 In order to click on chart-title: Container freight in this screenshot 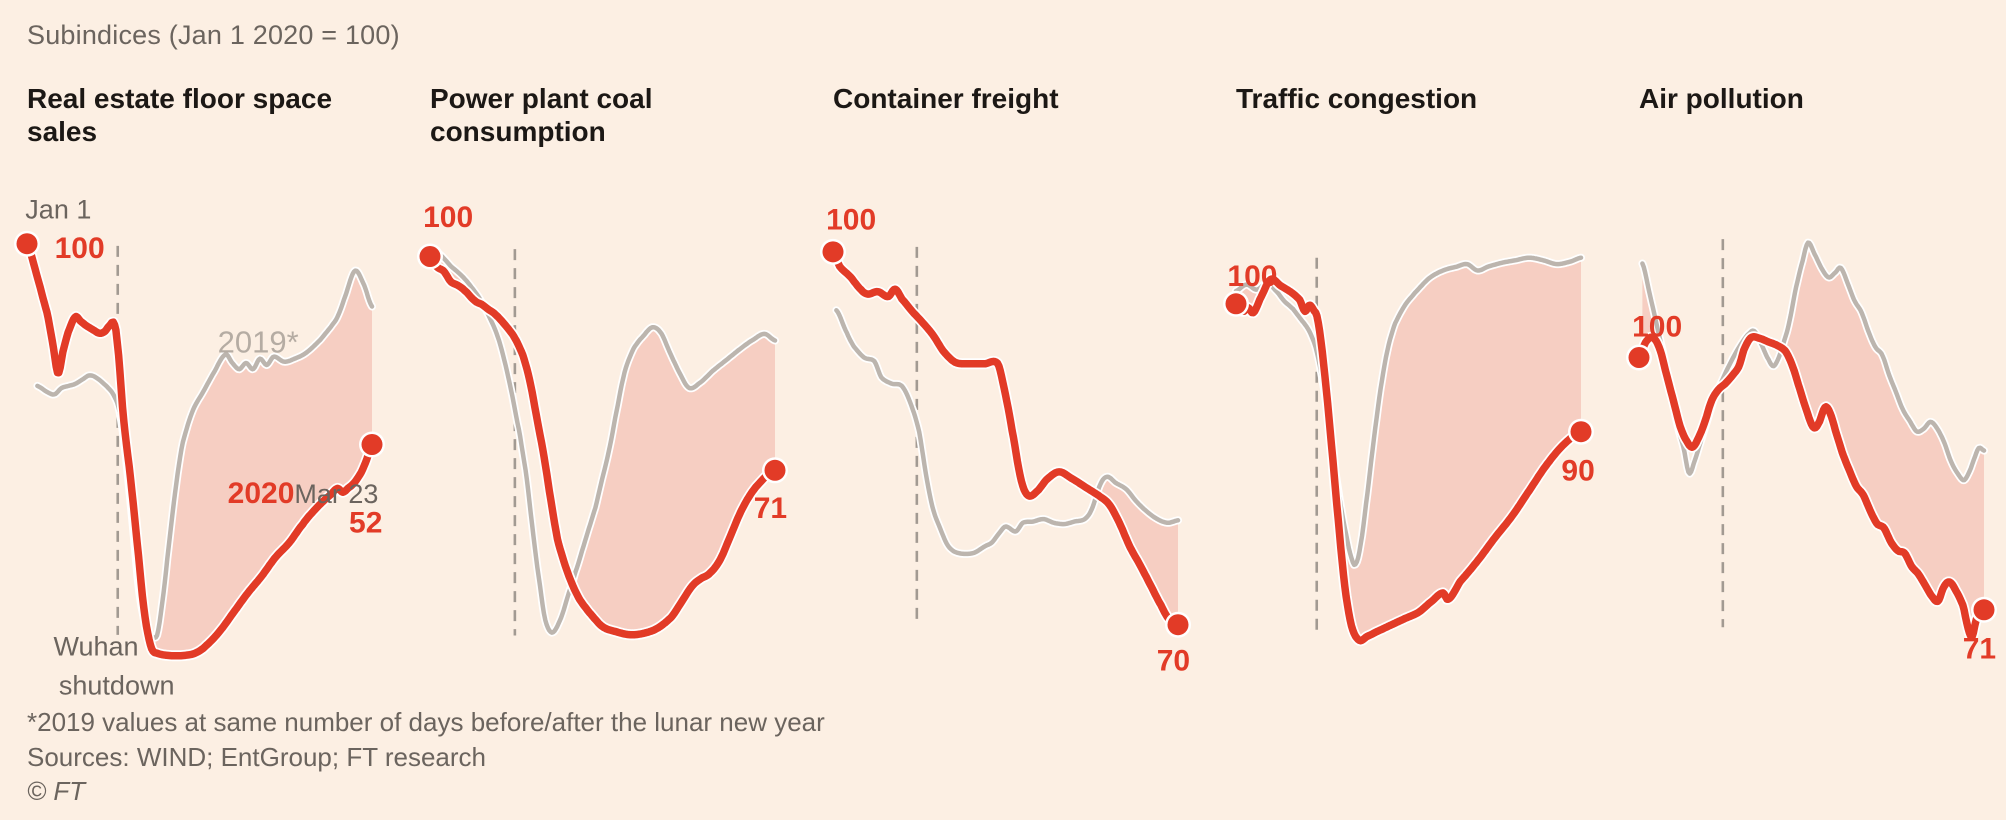, I will do `click(1010, 137)`.